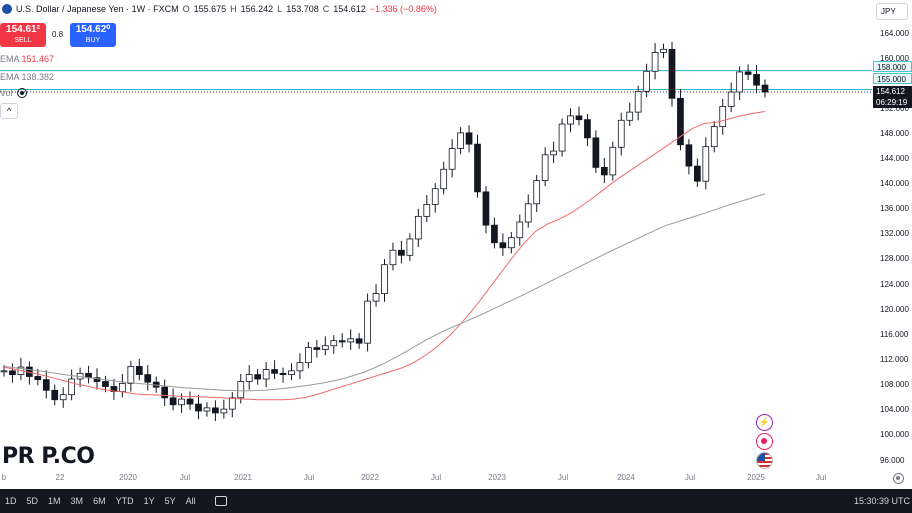 Image resolution: width=912 pixels, height=513 pixels. Describe the element at coordinates (23, 29) in the screenshot. I see `sell-price: 154.61²` at that location.